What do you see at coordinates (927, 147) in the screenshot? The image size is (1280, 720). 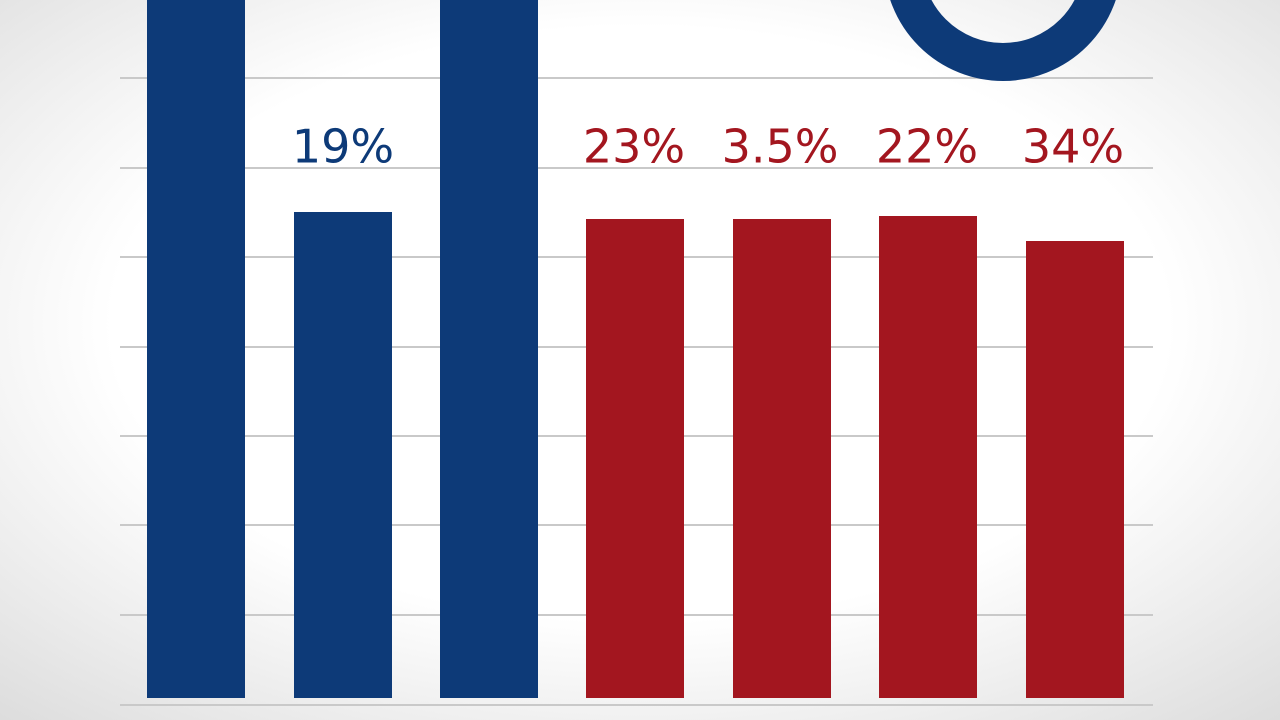 I see `bar-label: 22%` at bounding box center [927, 147].